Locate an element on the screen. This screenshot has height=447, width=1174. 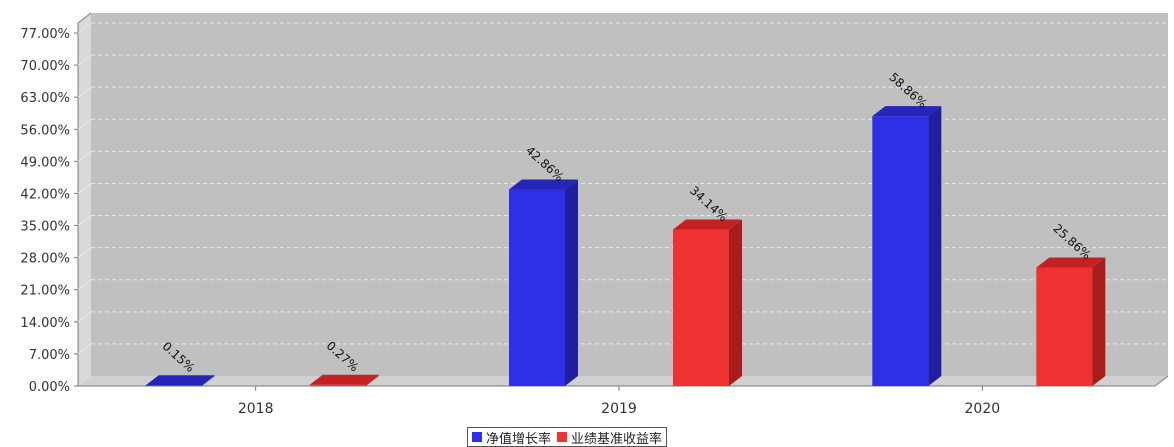
y-tick-label: 21.00% is located at coordinates (45, 291).